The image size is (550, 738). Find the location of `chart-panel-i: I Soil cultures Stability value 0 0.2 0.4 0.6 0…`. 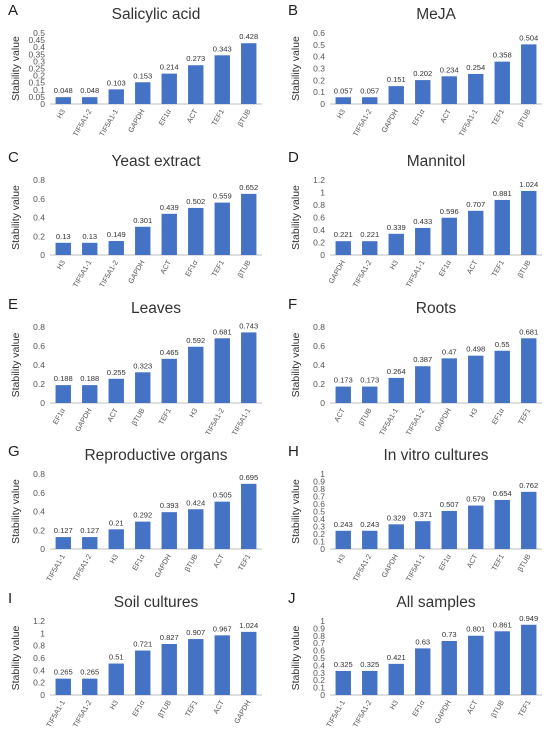

chart-panel-i: I Soil cultures Stability value 0 0.2 0.4 0.6 0… is located at coordinates (135, 659).